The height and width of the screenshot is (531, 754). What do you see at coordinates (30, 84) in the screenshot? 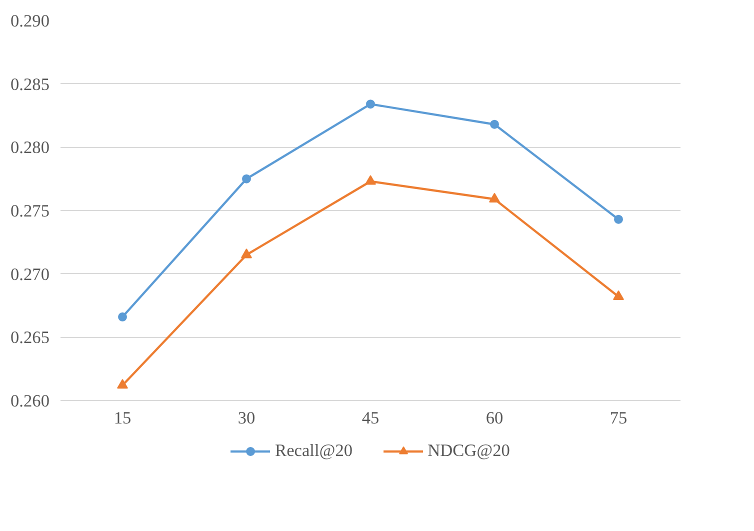
I see `y-tick-label: 0.285` at bounding box center [30, 84].